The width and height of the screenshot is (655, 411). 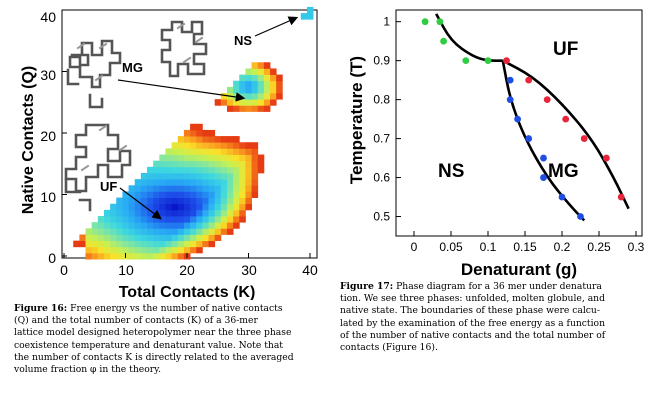 I want to click on fig16-caption-title: Figure 16:, so click(x=41, y=308).